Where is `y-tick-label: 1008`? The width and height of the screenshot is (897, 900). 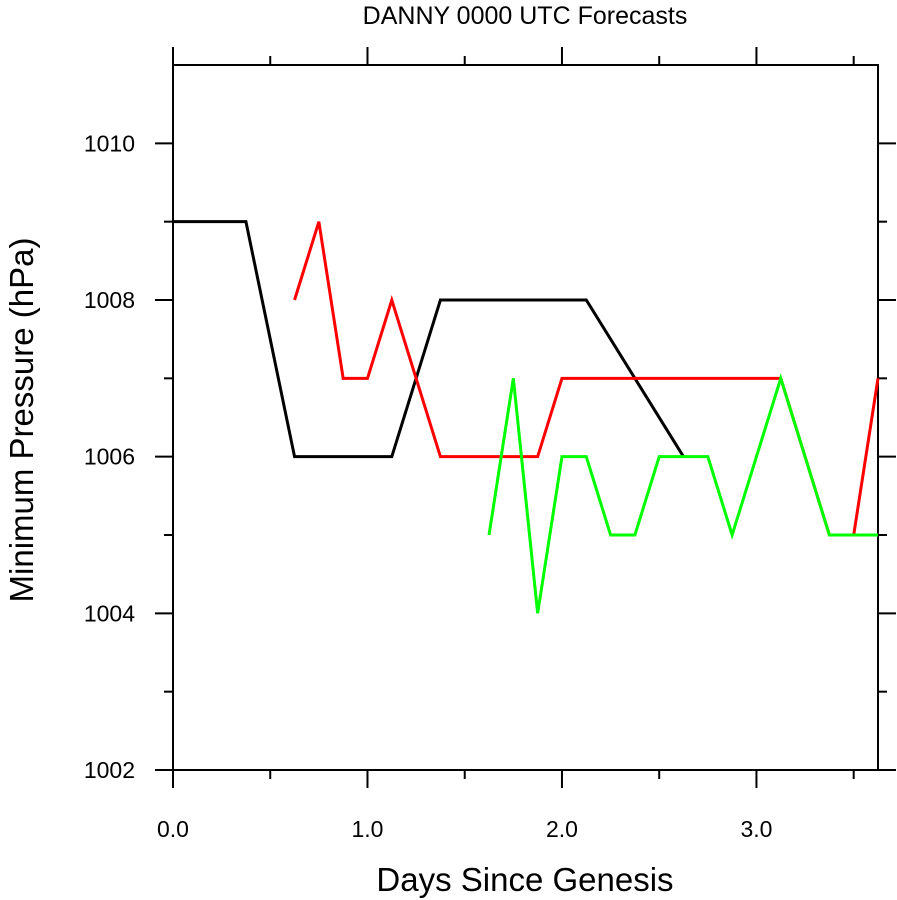 y-tick-label: 1008 is located at coordinates (109, 300).